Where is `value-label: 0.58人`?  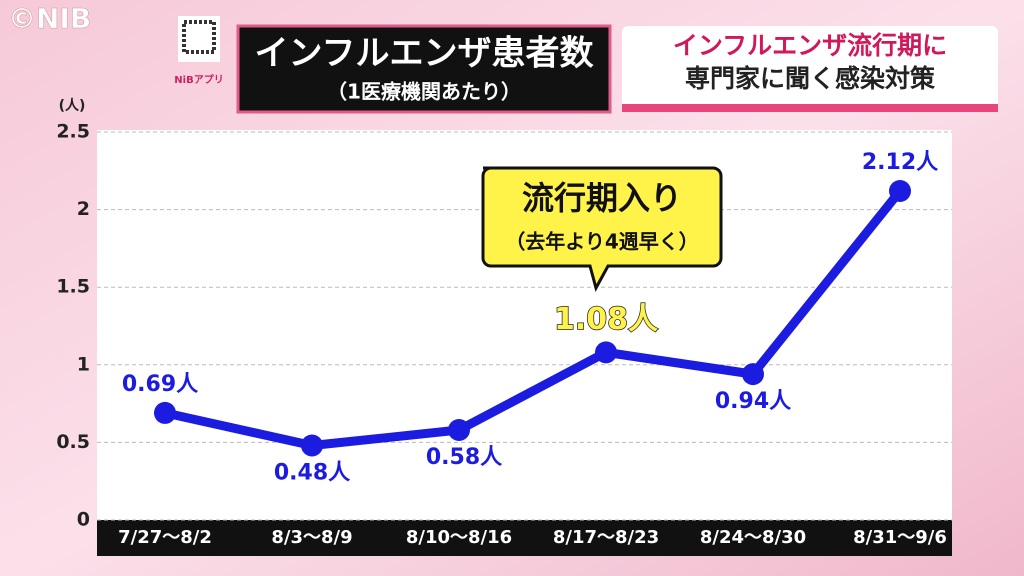 value-label: 0.58人 is located at coordinates (464, 457).